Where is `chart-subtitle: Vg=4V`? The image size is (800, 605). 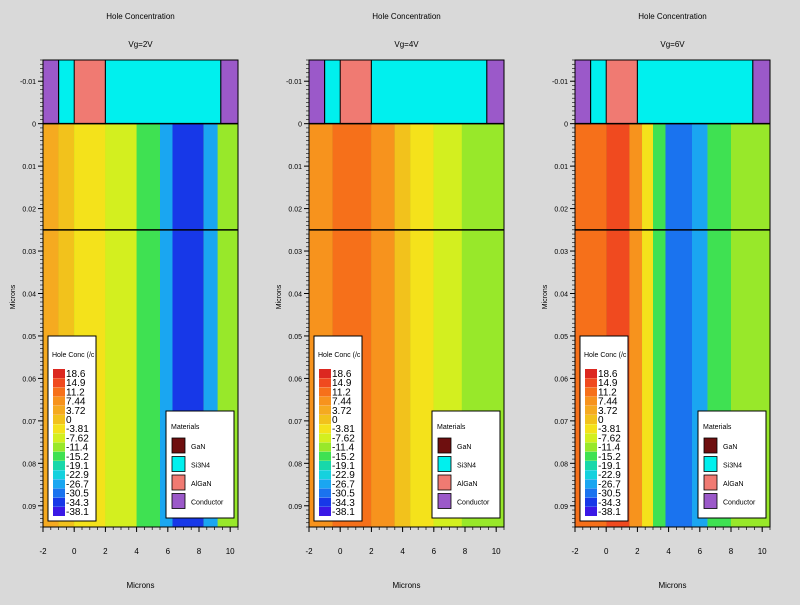 chart-subtitle: Vg=4V is located at coordinates (406, 44).